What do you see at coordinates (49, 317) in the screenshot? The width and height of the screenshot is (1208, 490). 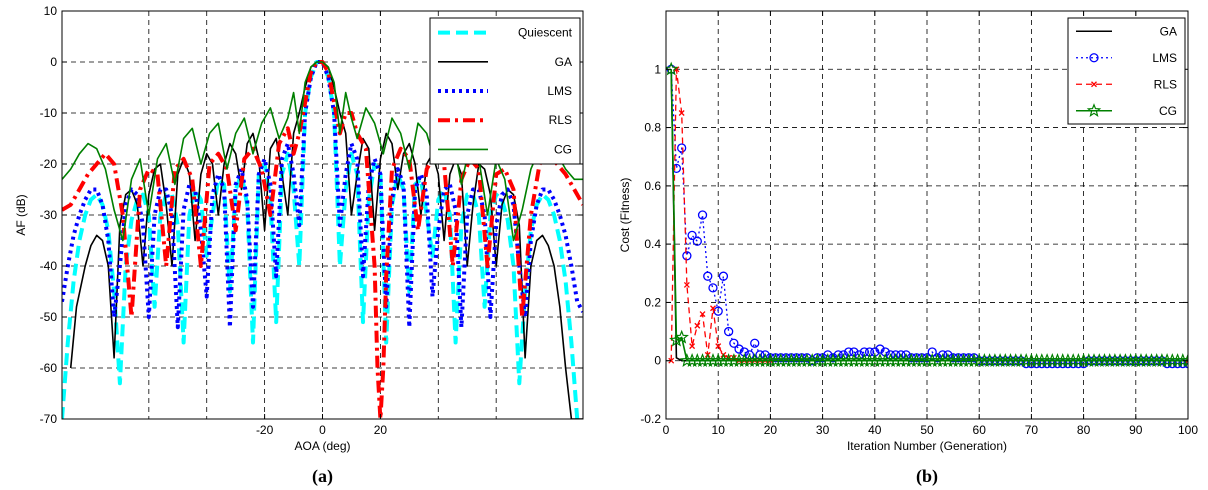 I see `y-tick-label: -50` at bounding box center [49, 317].